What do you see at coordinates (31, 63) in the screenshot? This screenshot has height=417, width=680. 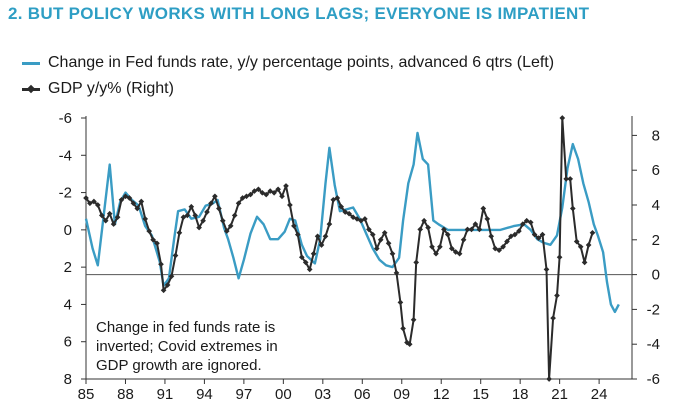 I see `legend-swatch-fed-funds` at bounding box center [31, 63].